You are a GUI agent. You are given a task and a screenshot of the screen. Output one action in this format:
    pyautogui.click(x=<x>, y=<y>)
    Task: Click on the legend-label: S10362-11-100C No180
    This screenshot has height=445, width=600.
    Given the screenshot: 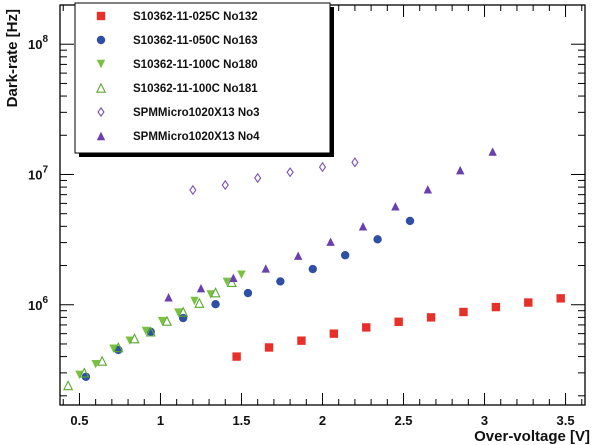 What is the action you would take?
    pyautogui.click(x=195, y=65)
    